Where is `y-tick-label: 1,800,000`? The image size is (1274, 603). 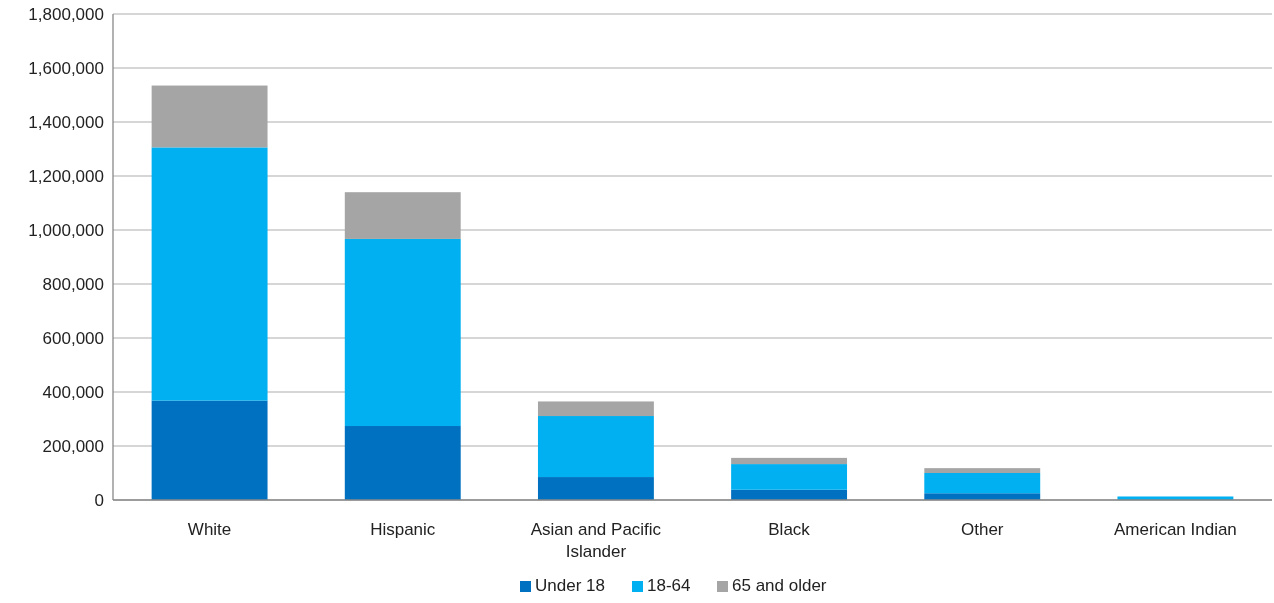
y-tick-label: 1,800,000 is located at coordinates (66, 14).